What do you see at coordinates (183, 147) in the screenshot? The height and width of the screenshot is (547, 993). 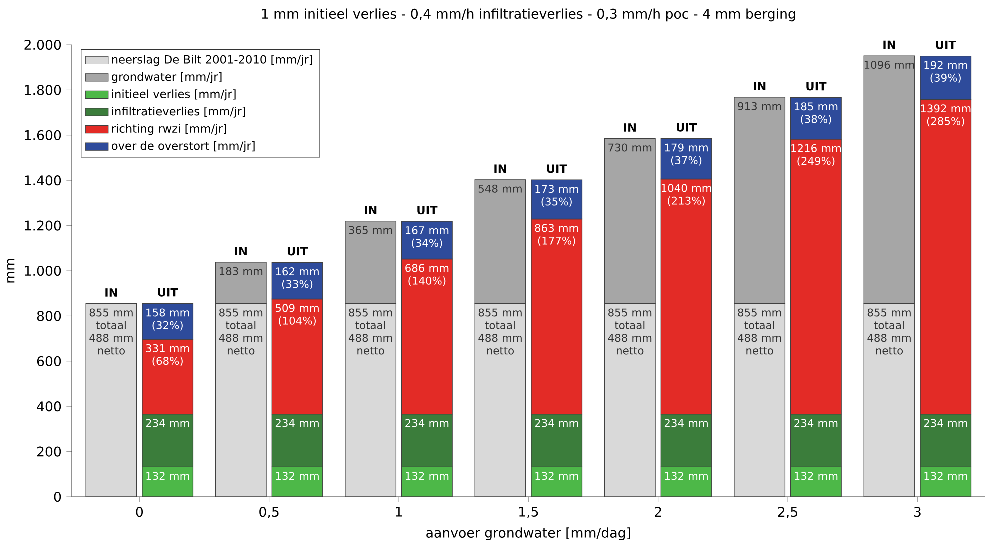 I see `legend-label: over de overstort [mm/jr]` at bounding box center [183, 147].